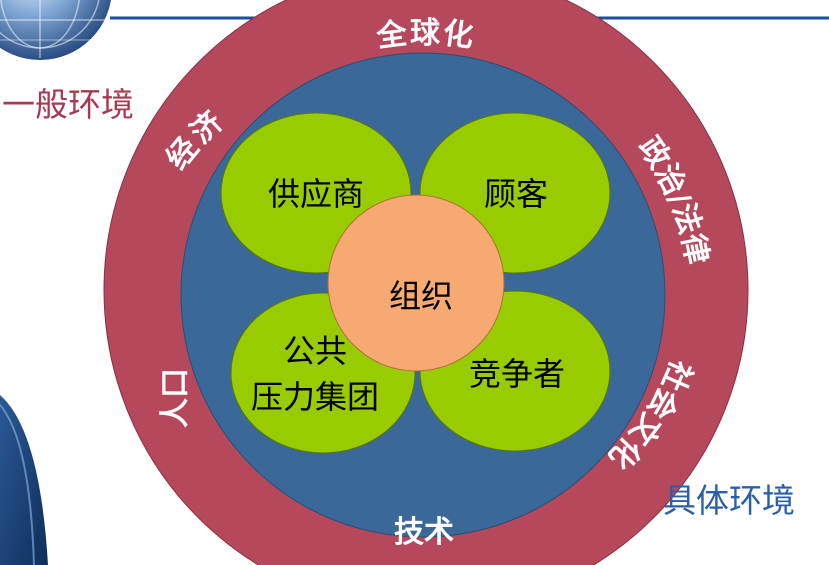 This screenshot has width=829, height=565. What do you see at coordinates (68, 104) in the screenshot?
I see `general-environment-label: 一般环境` at bounding box center [68, 104].